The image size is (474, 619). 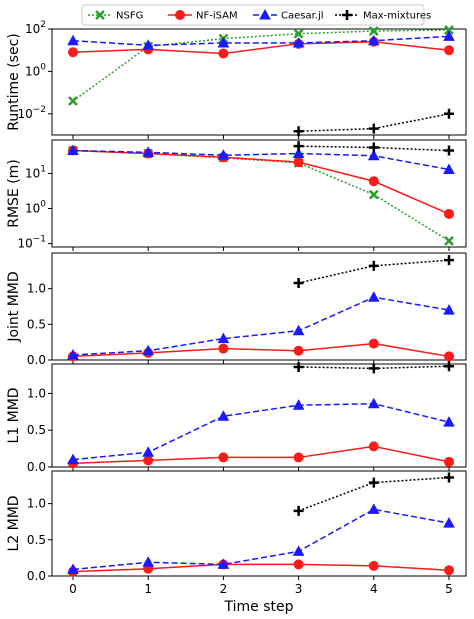 I want to click on x-tick-label: 2, so click(x=224, y=589).